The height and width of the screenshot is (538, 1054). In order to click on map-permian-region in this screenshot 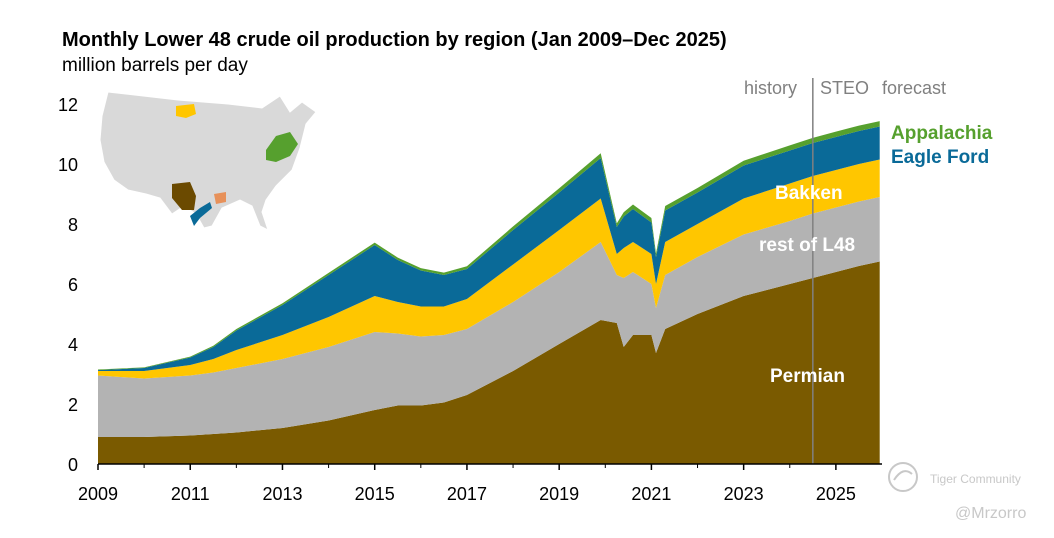, I will do `click(184, 196)`.